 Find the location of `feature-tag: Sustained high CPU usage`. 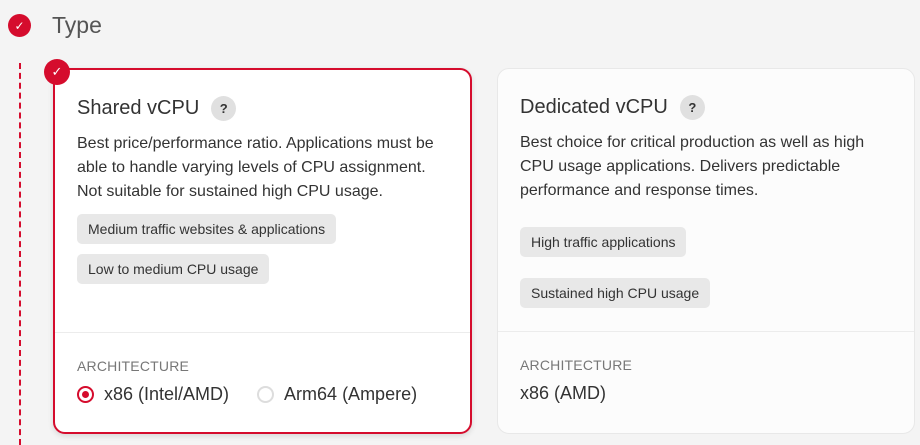

feature-tag: Sustained high CPU usage is located at coordinates (615, 293).